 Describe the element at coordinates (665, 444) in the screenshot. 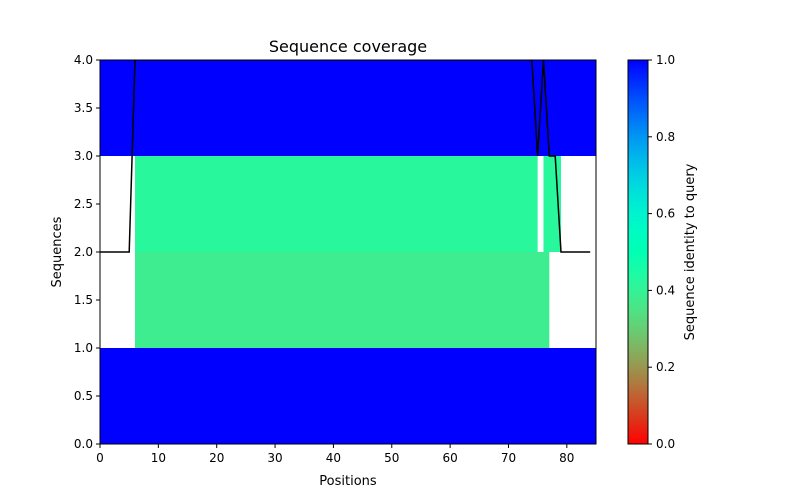

I see `colorbar-tick-label: 0.0` at that location.